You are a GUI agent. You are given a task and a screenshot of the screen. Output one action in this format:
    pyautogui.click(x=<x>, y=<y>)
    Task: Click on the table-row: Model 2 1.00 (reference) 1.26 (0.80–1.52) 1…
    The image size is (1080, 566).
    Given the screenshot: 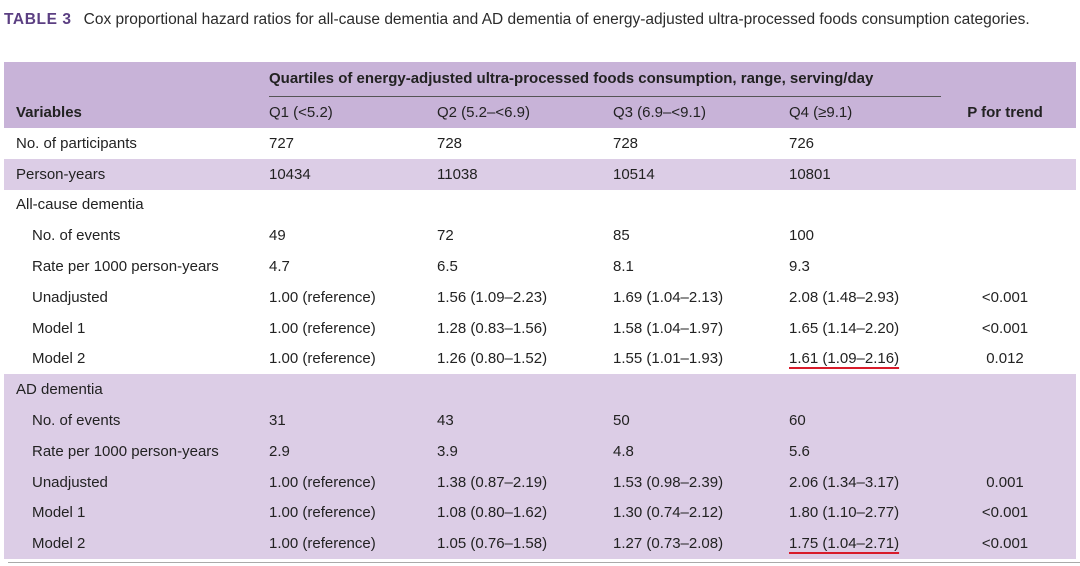 What is the action you would take?
    pyautogui.click(x=540, y=359)
    